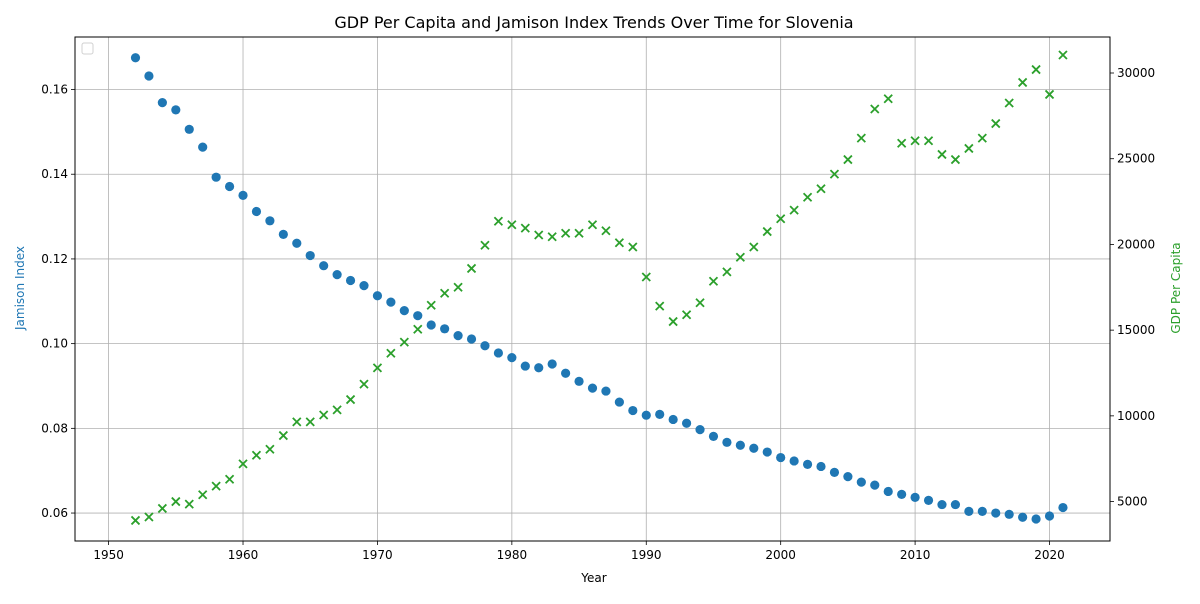 The width and height of the screenshot is (1200, 604). What do you see at coordinates (54, 259) in the screenshot?
I see `y-left-tick-label: 0.12` at bounding box center [54, 259].